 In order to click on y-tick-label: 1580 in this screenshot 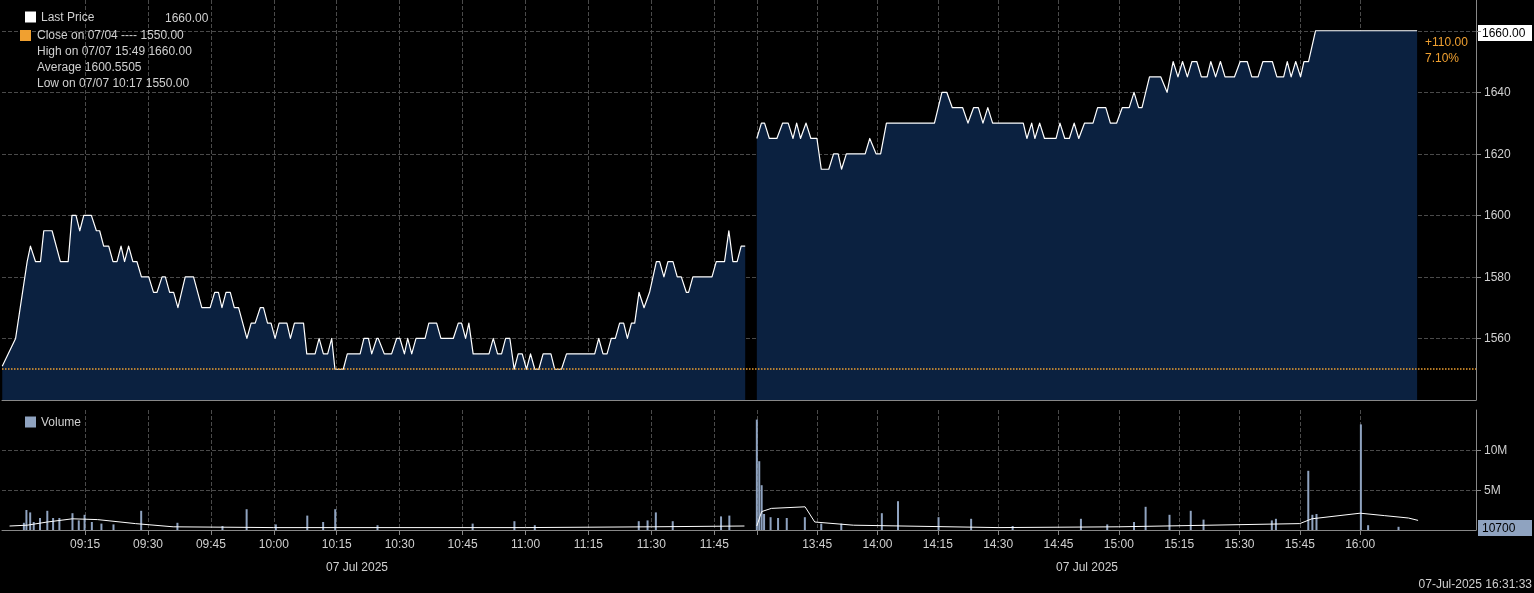, I will do `click(1498, 276)`.